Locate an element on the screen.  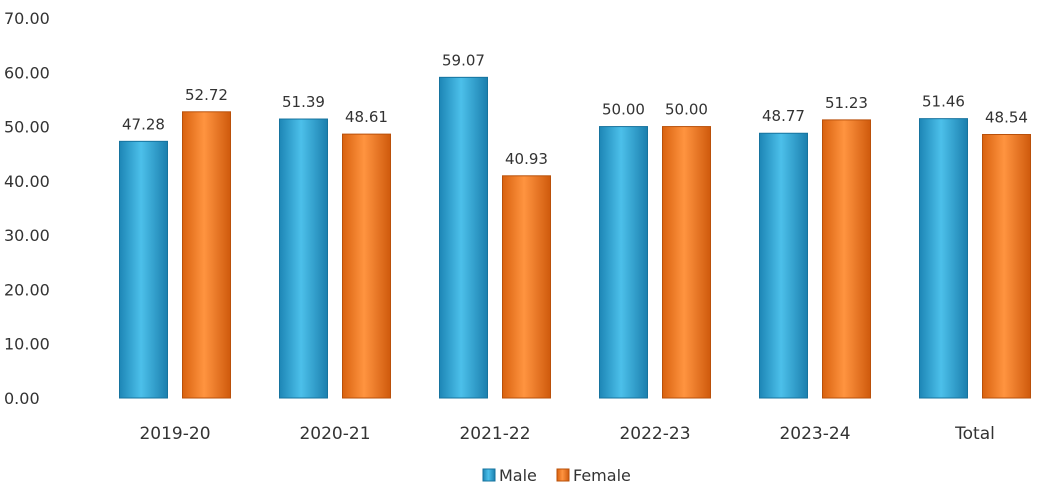
y-axis: 0.00 10.00 20.00 30.00 40.00 50.00 60.00 70.00 is located at coordinates (27, 208).